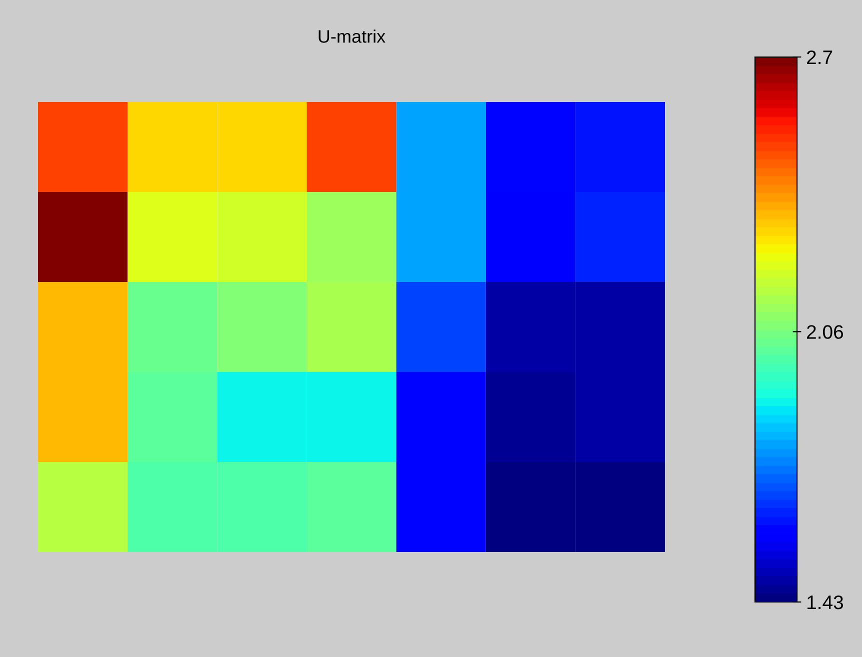 This screenshot has width=862, height=657. What do you see at coordinates (352, 36) in the screenshot?
I see `chart-title: U-matrix` at bounding box center [352, 36].